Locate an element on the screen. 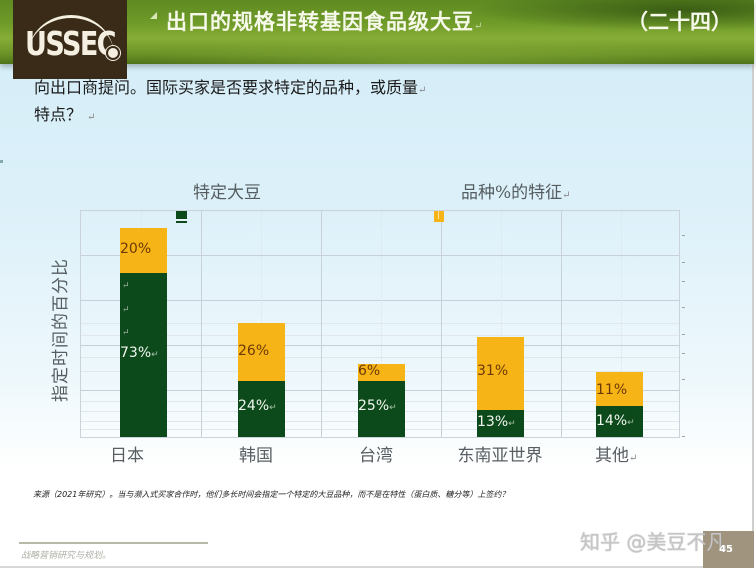 Image resolution: width=756 pixels, height=570 pixels. logo-ball-icon is located at coordinates (113, 53).